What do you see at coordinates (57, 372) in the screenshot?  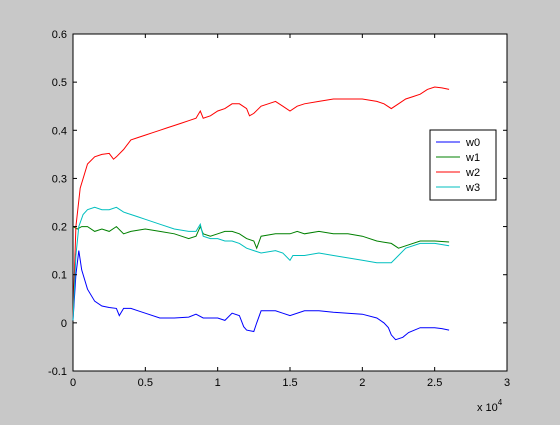 I see `y-tick-label: -0.1` at bounding box center [57, 372].